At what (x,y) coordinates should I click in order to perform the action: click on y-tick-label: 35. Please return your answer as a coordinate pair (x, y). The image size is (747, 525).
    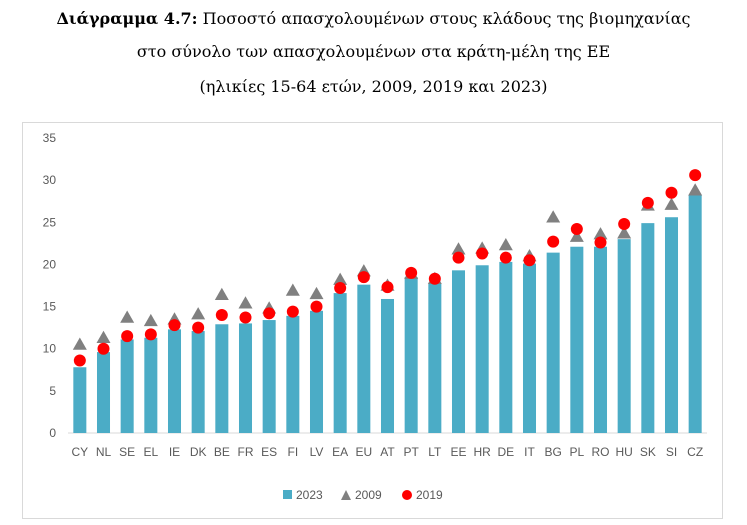
    Looking at the image, I should click on (50, 138).